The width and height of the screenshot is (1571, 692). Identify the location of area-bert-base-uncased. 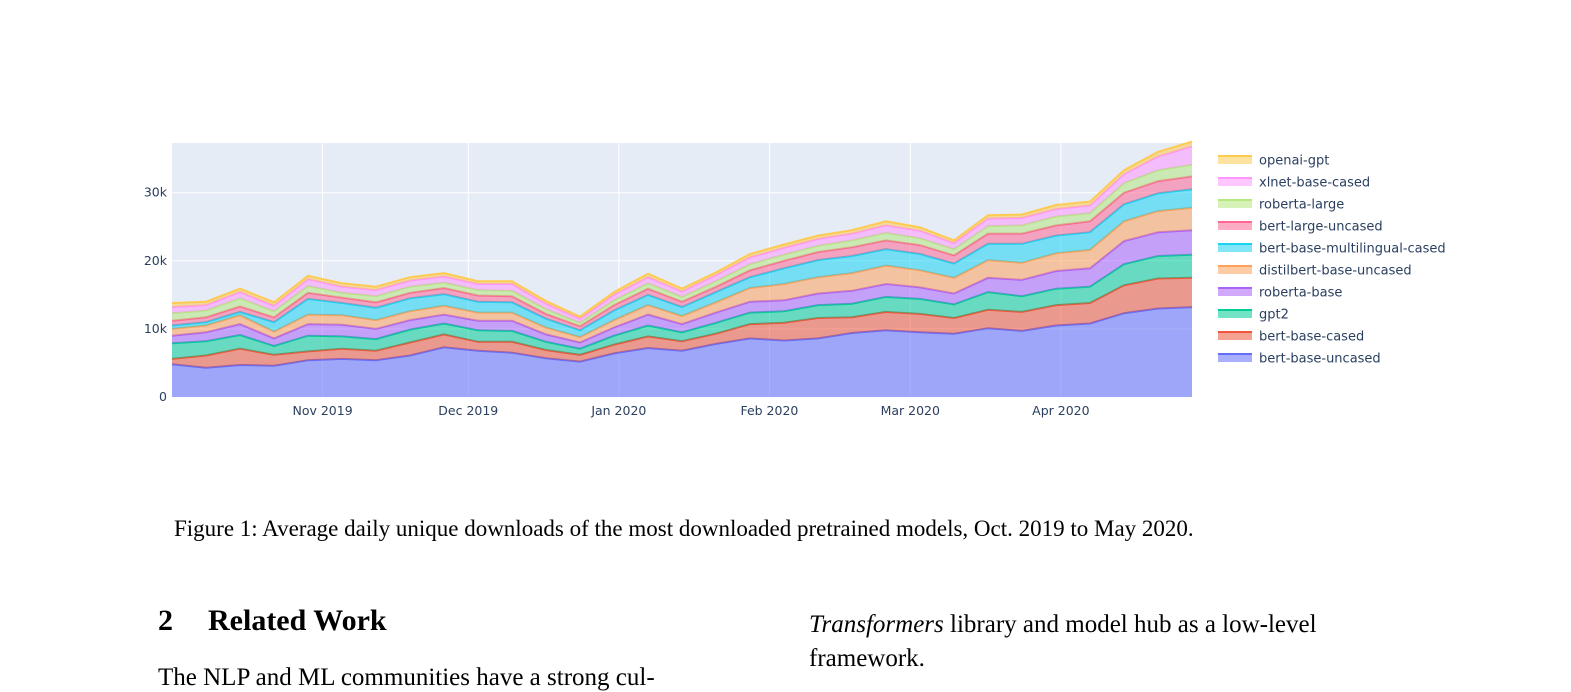
(682, 352).